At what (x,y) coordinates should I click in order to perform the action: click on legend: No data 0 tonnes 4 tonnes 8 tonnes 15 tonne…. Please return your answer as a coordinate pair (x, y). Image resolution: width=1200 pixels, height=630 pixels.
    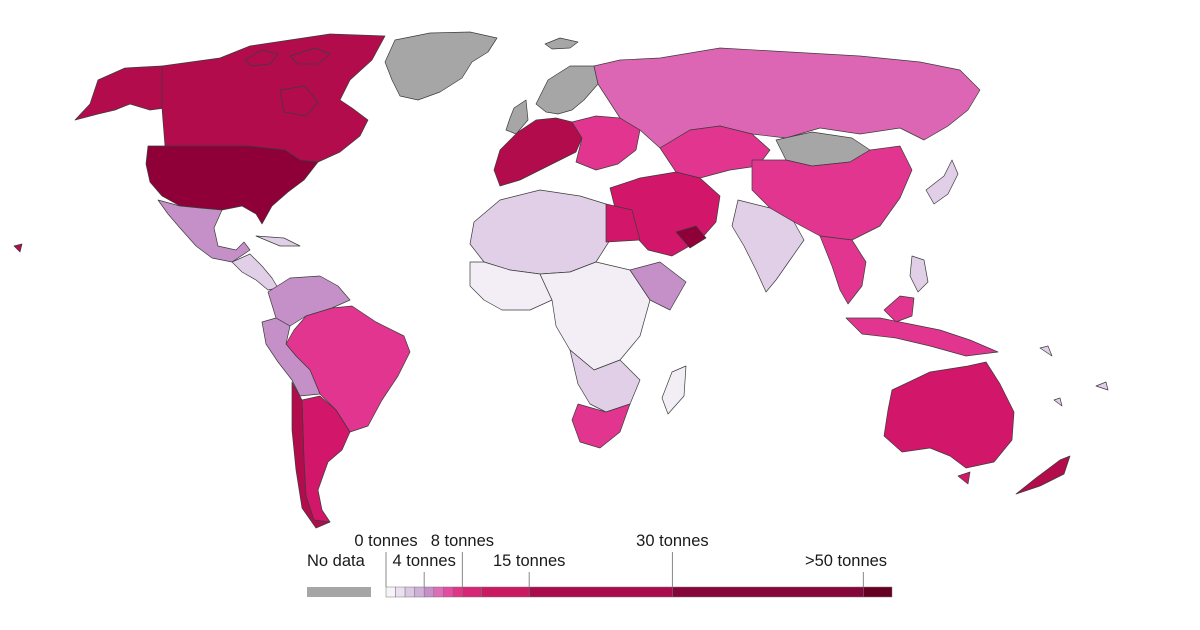
    Looking at the image, I should click on (600, 565).